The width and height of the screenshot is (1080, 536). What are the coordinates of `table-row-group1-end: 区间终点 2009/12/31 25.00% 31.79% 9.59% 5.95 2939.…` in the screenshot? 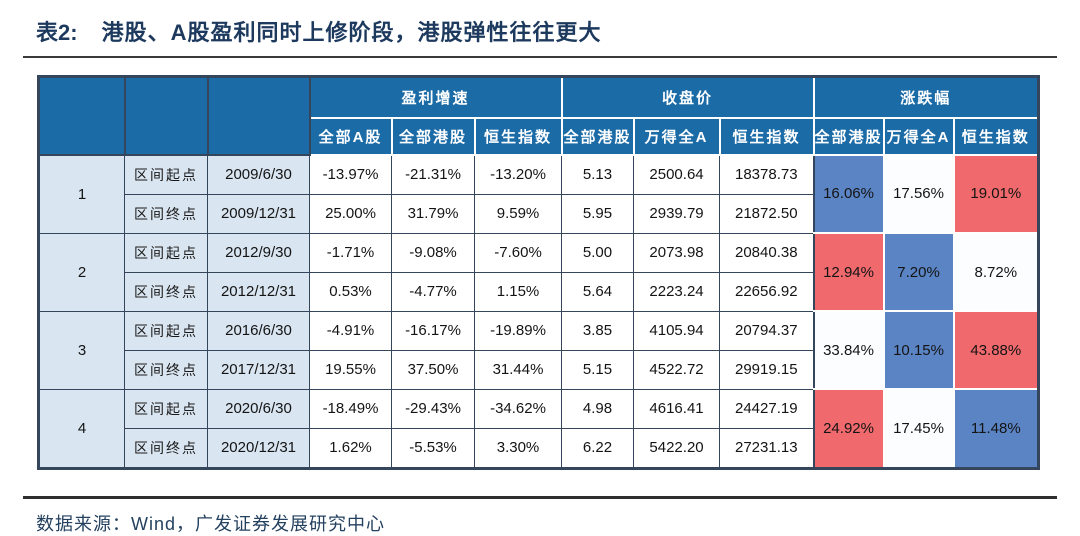 It's located at (539, 213).